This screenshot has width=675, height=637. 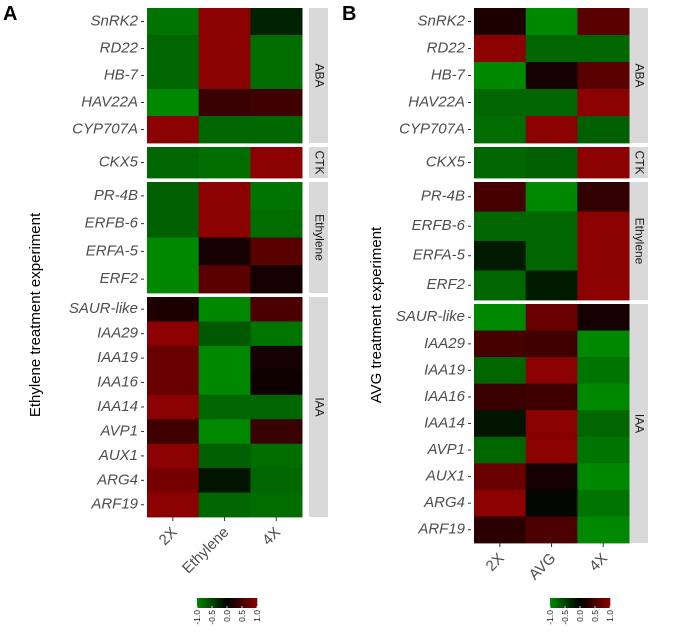 I want to click on facet-strip-label: Ethylene, so click(x=319, y=237).